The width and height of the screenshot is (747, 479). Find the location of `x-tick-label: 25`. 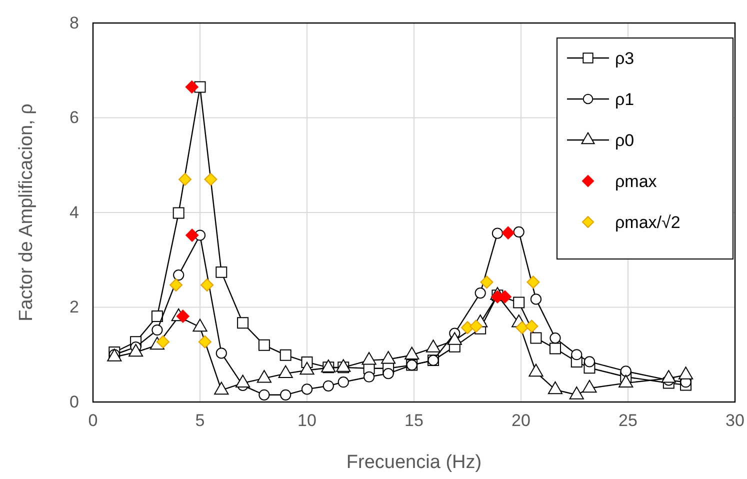

x-tick-label: 25 is located at coordinates (628, 420).